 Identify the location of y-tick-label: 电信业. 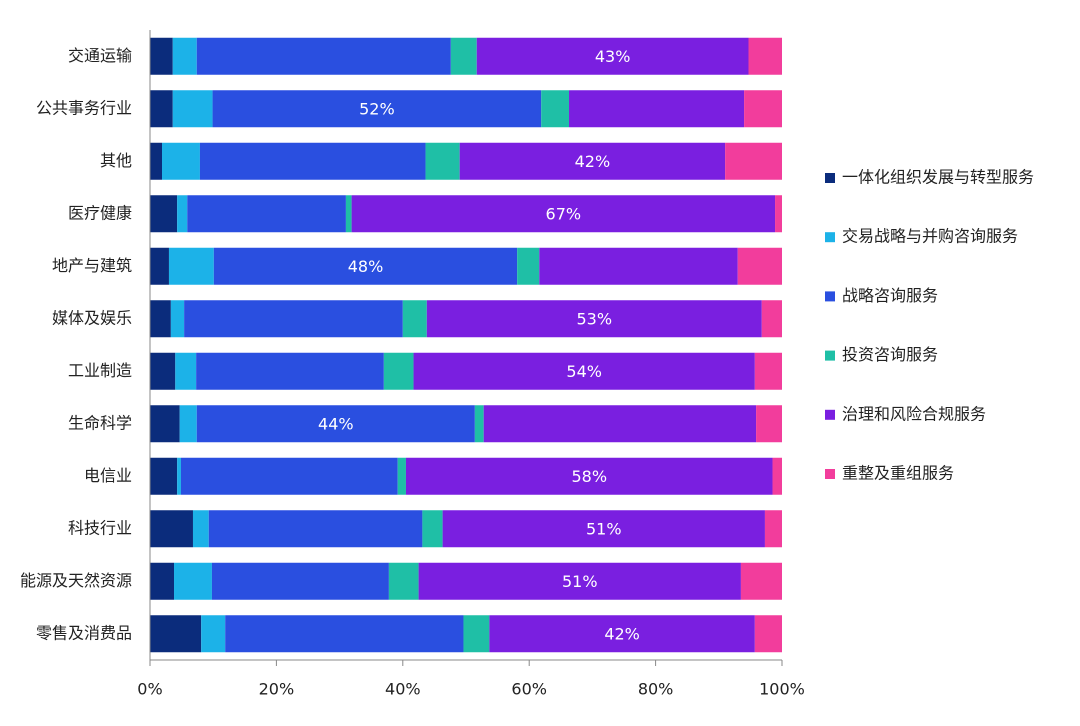
(108, 475).